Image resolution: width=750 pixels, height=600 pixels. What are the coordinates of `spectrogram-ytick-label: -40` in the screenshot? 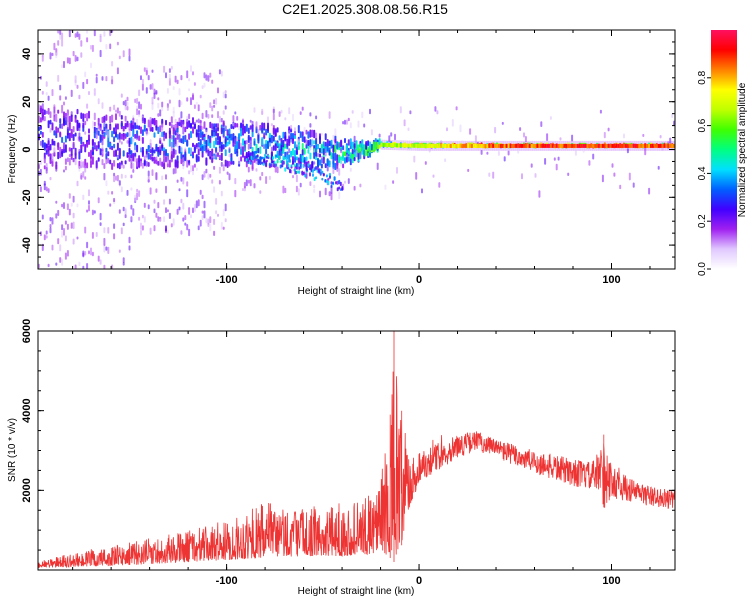 It's located at (27, 245).